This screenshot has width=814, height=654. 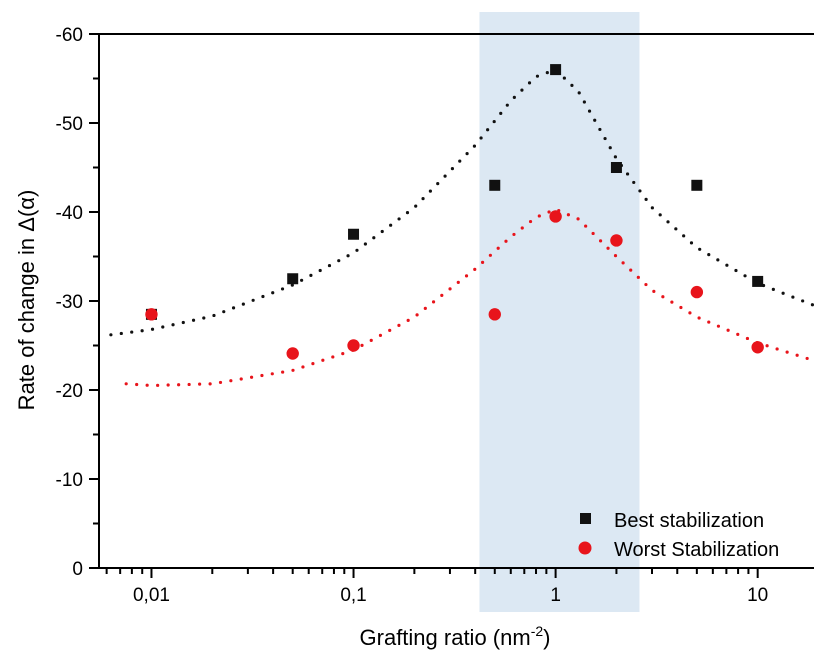 What do you see at coordinates (69, 391) in the screenshot?
I see `y-tick-label: -20` at bounding box center [69, 391].